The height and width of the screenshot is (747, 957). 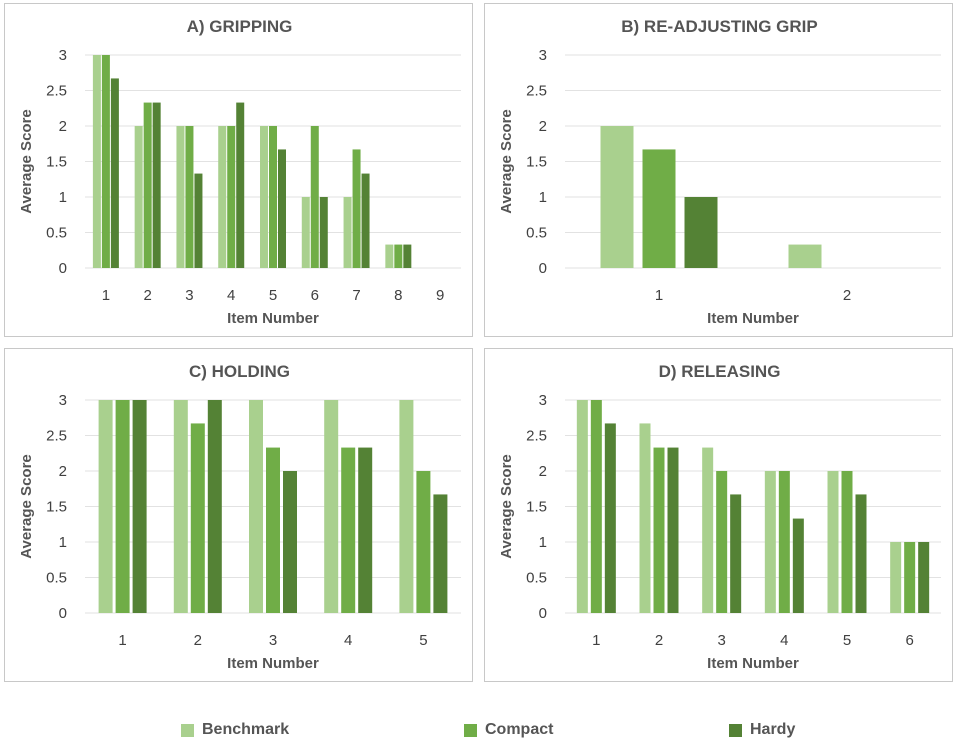 I want to click on chart-title: B) RE-ADJUSTING GRIP, so click(x=719, y=26).